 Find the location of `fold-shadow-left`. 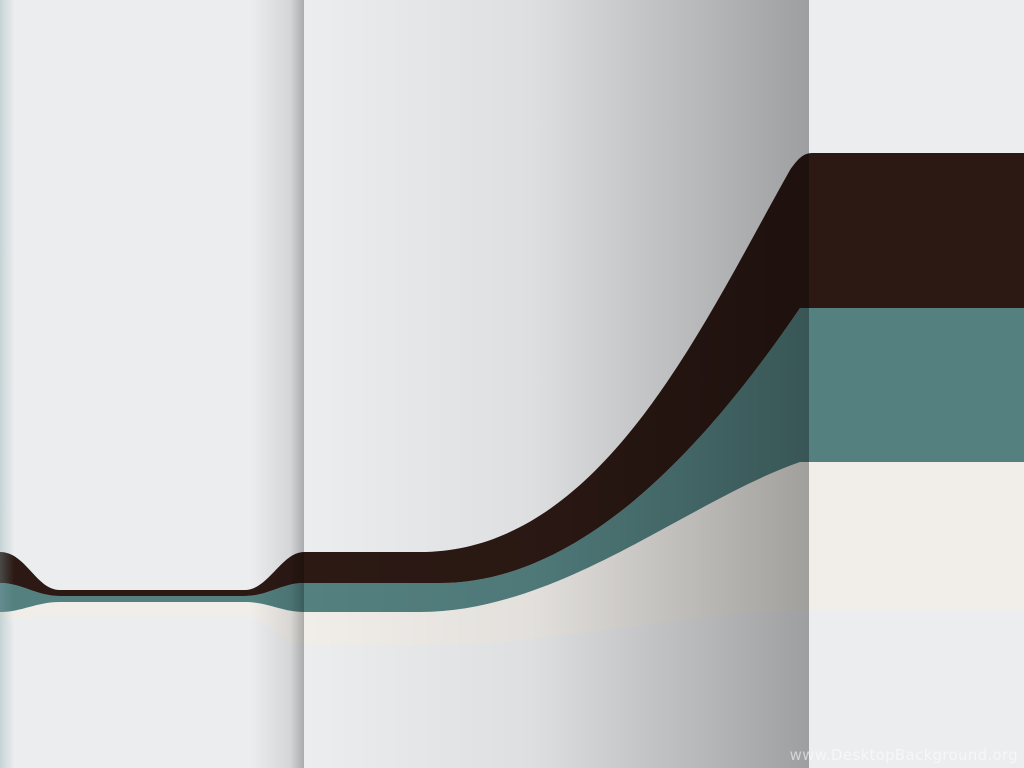

fold-shadow-left is located at coordinates (277, 384).